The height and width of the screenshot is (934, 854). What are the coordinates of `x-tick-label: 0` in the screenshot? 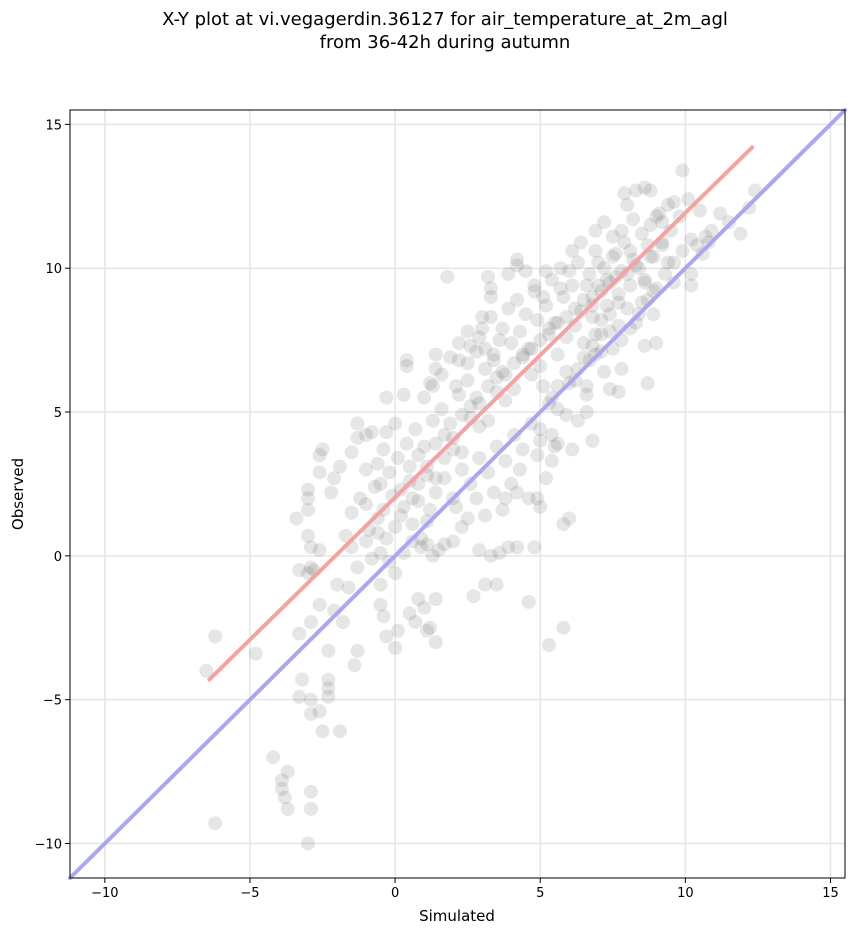 It's located at (395, 893).